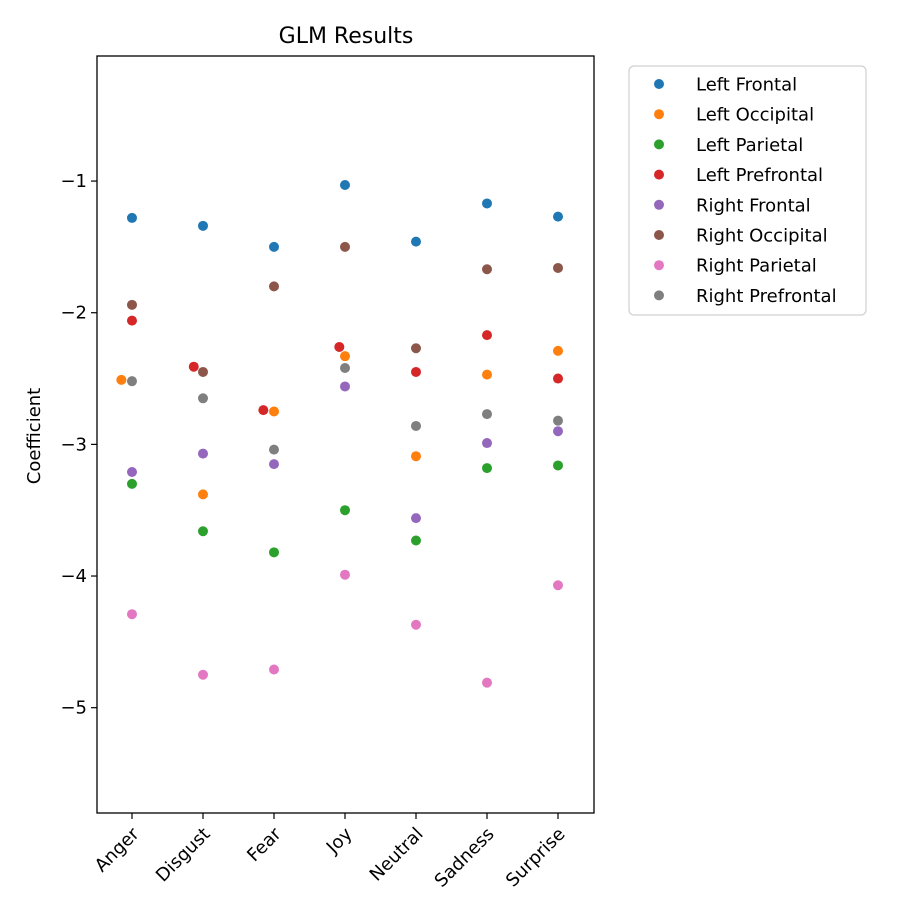 The image size is (900, 900). I want to click on x-tick-label: Surprise, so click(536, 858).